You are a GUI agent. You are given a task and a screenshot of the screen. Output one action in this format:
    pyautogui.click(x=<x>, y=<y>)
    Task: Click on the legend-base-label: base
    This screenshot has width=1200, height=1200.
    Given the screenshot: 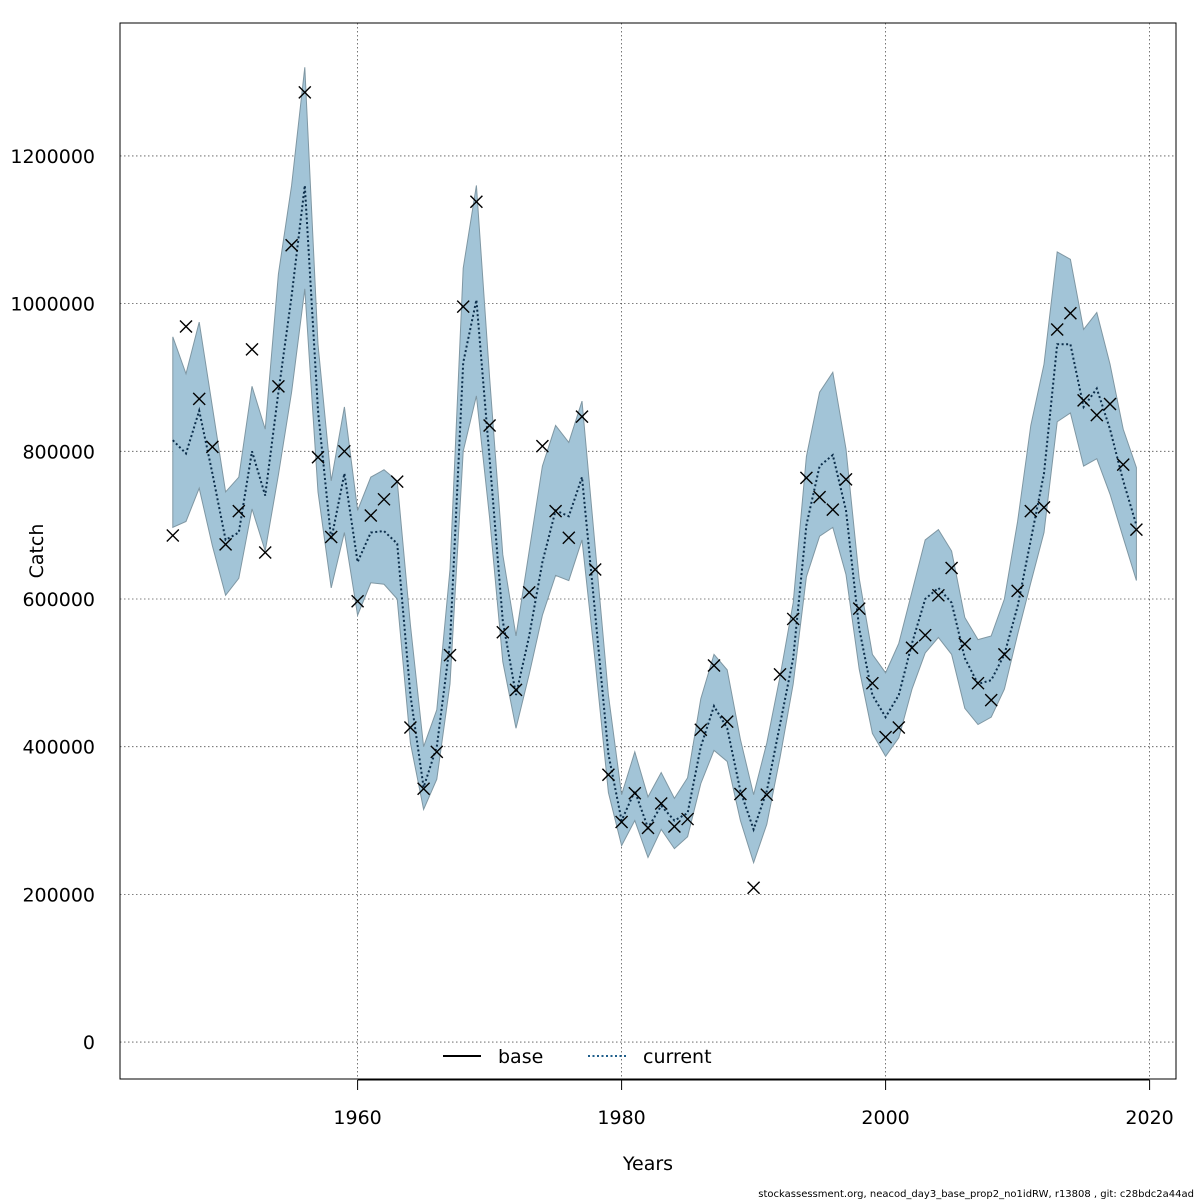 What is the action you would take?
    pyautogui.click(x=520, y=1057)
    